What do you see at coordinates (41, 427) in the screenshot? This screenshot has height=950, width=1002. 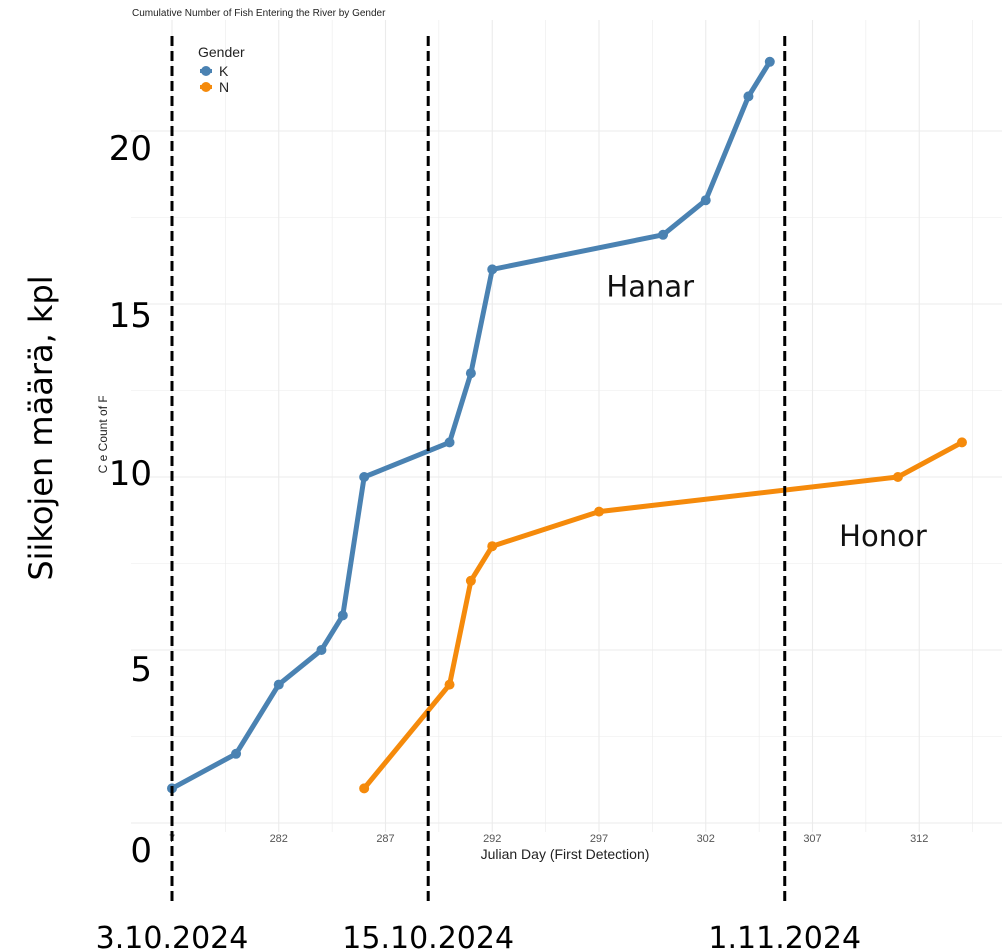 I see `overlay-y-axis-label: Siikojen määrä, kpl` at bounding box center [41, 427].